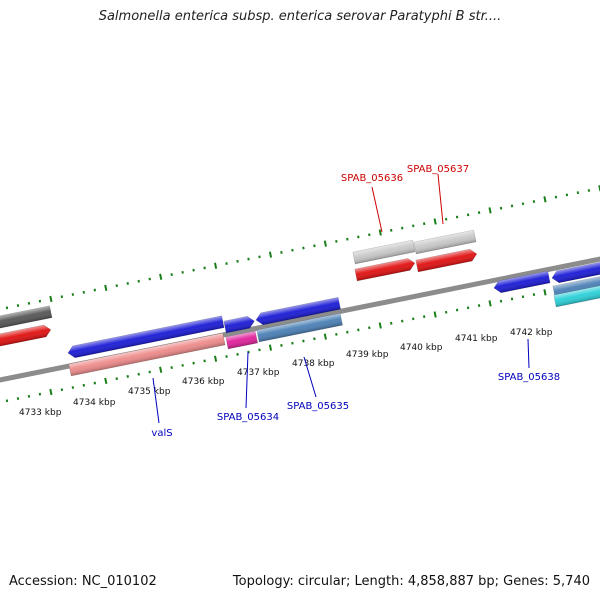 This screenshot has width=600, height=600. Describe the element at coordinates (421, 348) in the screenshot. I see `scale-tick-label: 4740 kbp` at that location.